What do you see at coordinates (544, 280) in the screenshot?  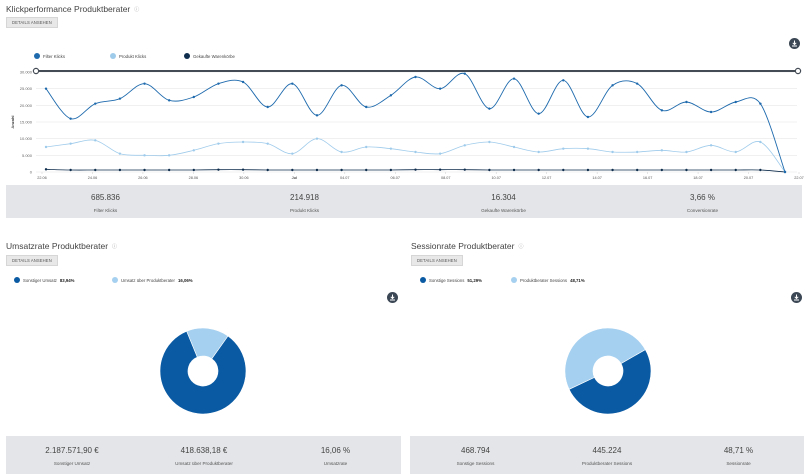 I see `legend-label: Produktberater Sessions` at bounding box center [544, 280].